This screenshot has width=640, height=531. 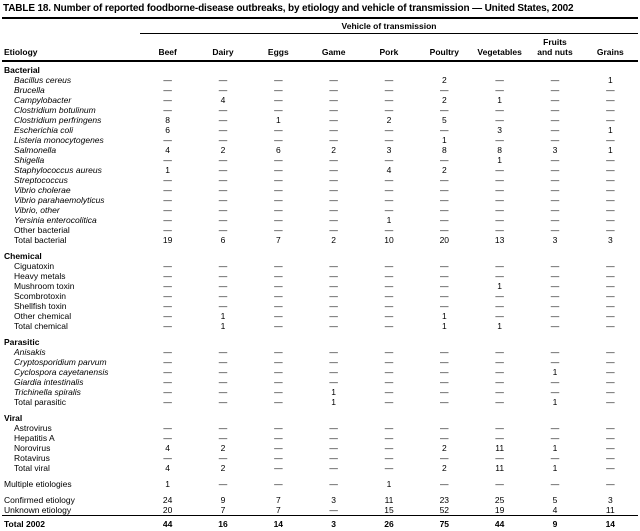 What do you see at coordinates (33, 428) in the screenshot?
I see `etiology-label: Astrovirus` at bounding box center [33, 428].